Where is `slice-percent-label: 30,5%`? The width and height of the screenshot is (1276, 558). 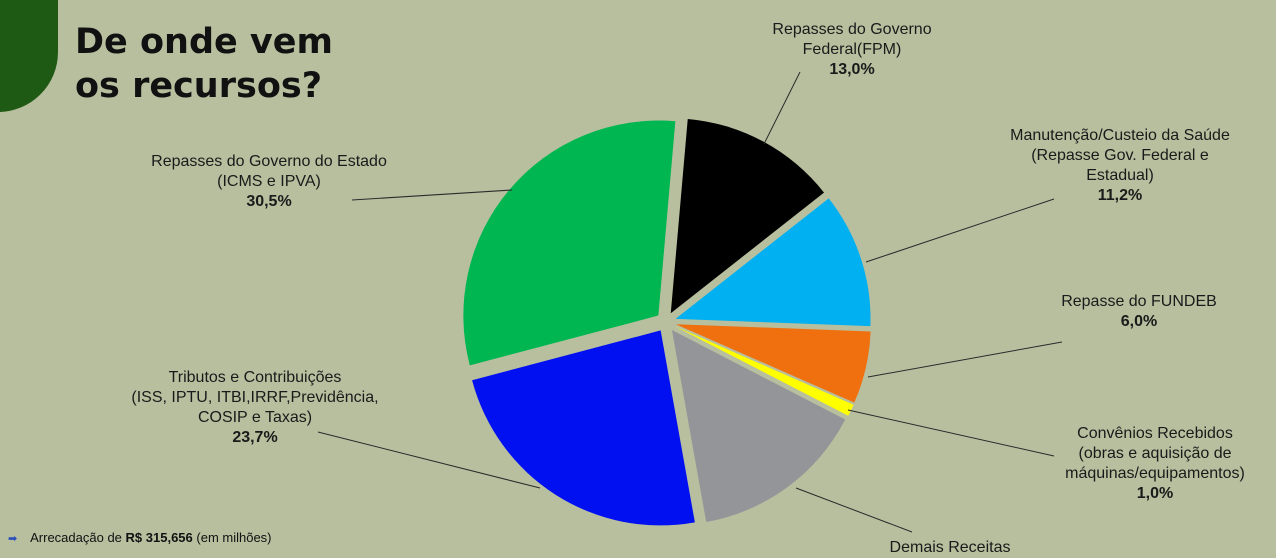 slice-percent-label: 30,5% is located at coordinates (269, 201).